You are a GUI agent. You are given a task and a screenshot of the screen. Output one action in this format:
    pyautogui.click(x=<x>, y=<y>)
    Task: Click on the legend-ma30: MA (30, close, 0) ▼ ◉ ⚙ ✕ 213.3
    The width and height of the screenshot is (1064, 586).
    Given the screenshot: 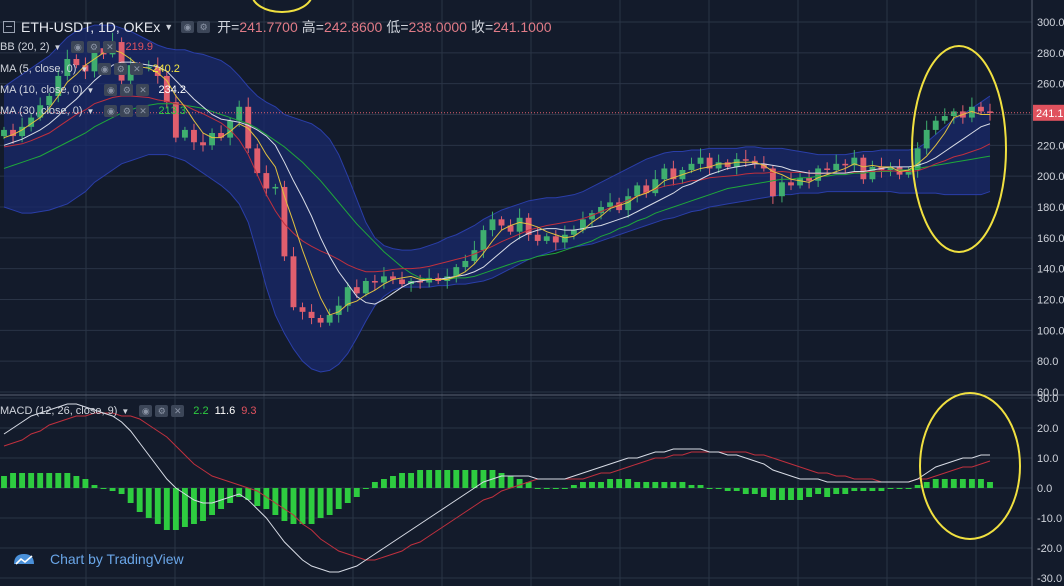 What is the action you would take?
    pyautogui.click(x=93, y=111)
    